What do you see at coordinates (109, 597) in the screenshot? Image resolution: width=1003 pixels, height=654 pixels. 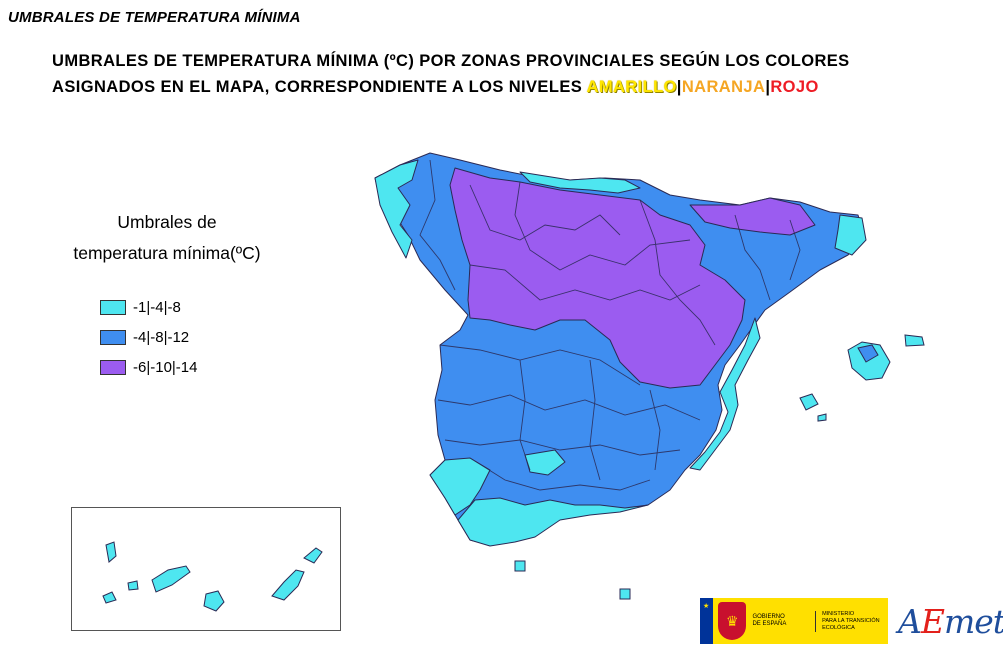 I see `island-el-hierro` at bounding box center [109, 597].